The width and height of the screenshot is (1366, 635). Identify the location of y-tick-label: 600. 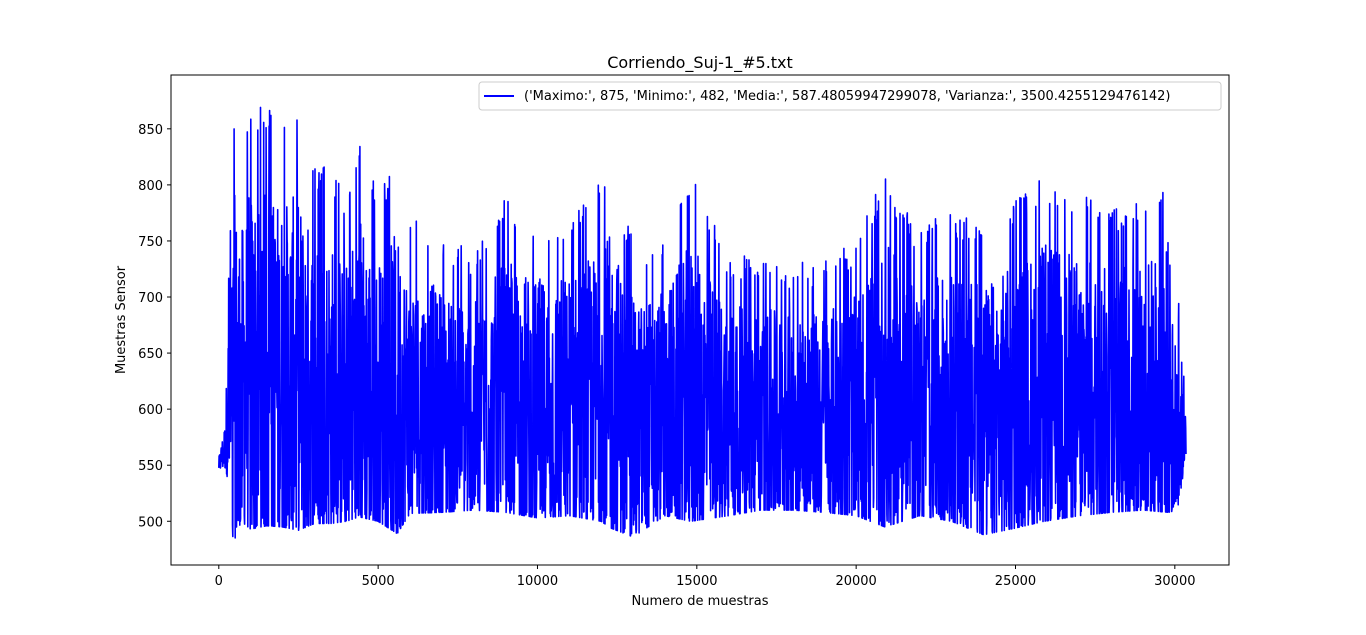
(150, 410).